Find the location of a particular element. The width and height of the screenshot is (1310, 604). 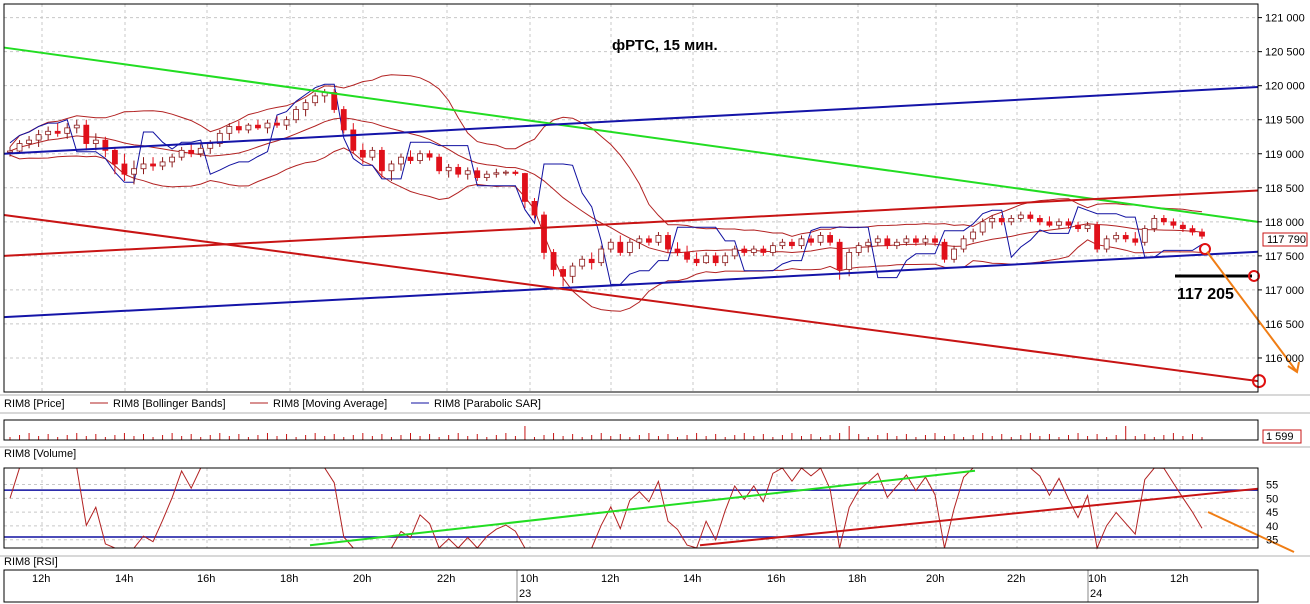

rsi-grid is located at coordinates (631, 508).